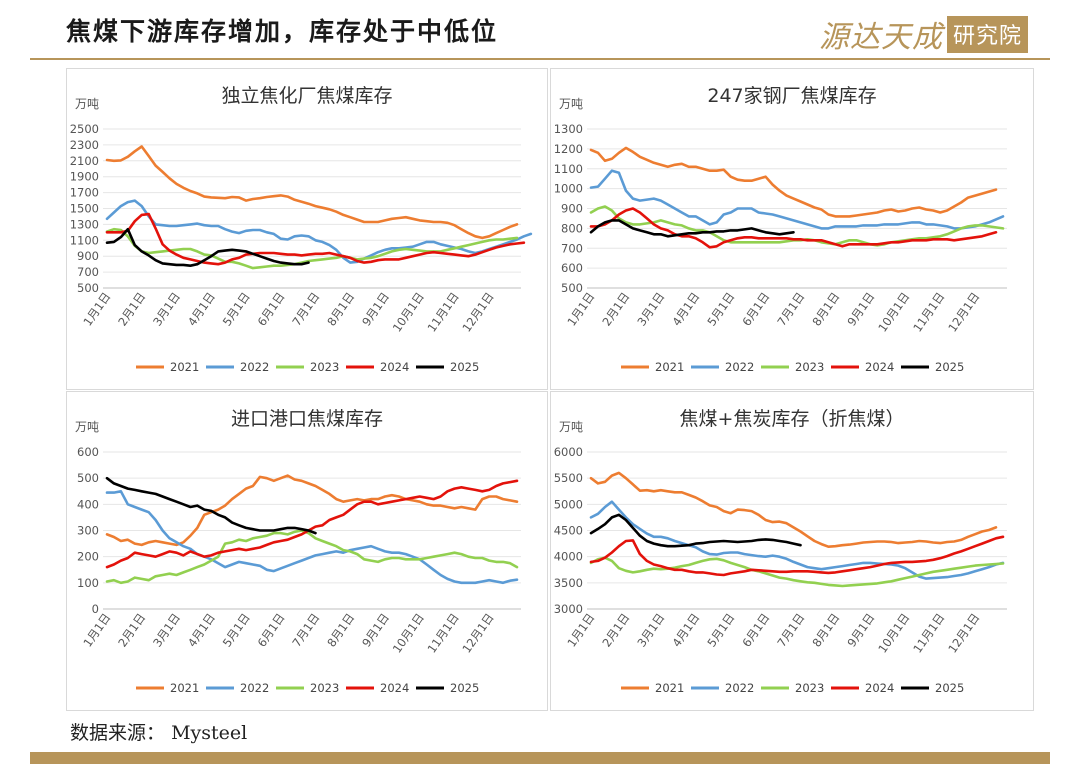 This screenshot has height=764, width=1080. I want to click on brand-logo: 源达天成 研究院, so click(923, 34).